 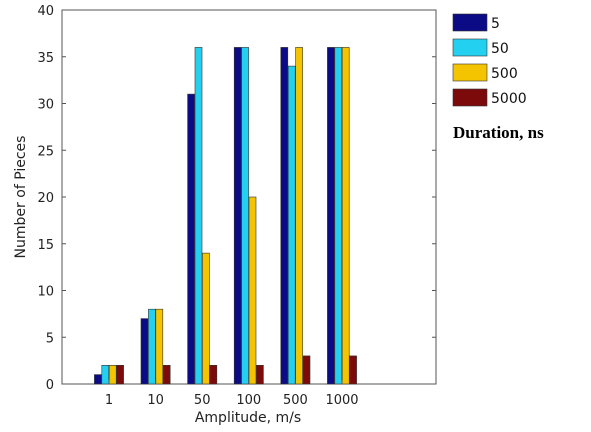 What do you see at coordinates (248, 418) in the screenshot?
I see `x-axis-title: Amplitude, m/s` at bounding box center [248, 418].